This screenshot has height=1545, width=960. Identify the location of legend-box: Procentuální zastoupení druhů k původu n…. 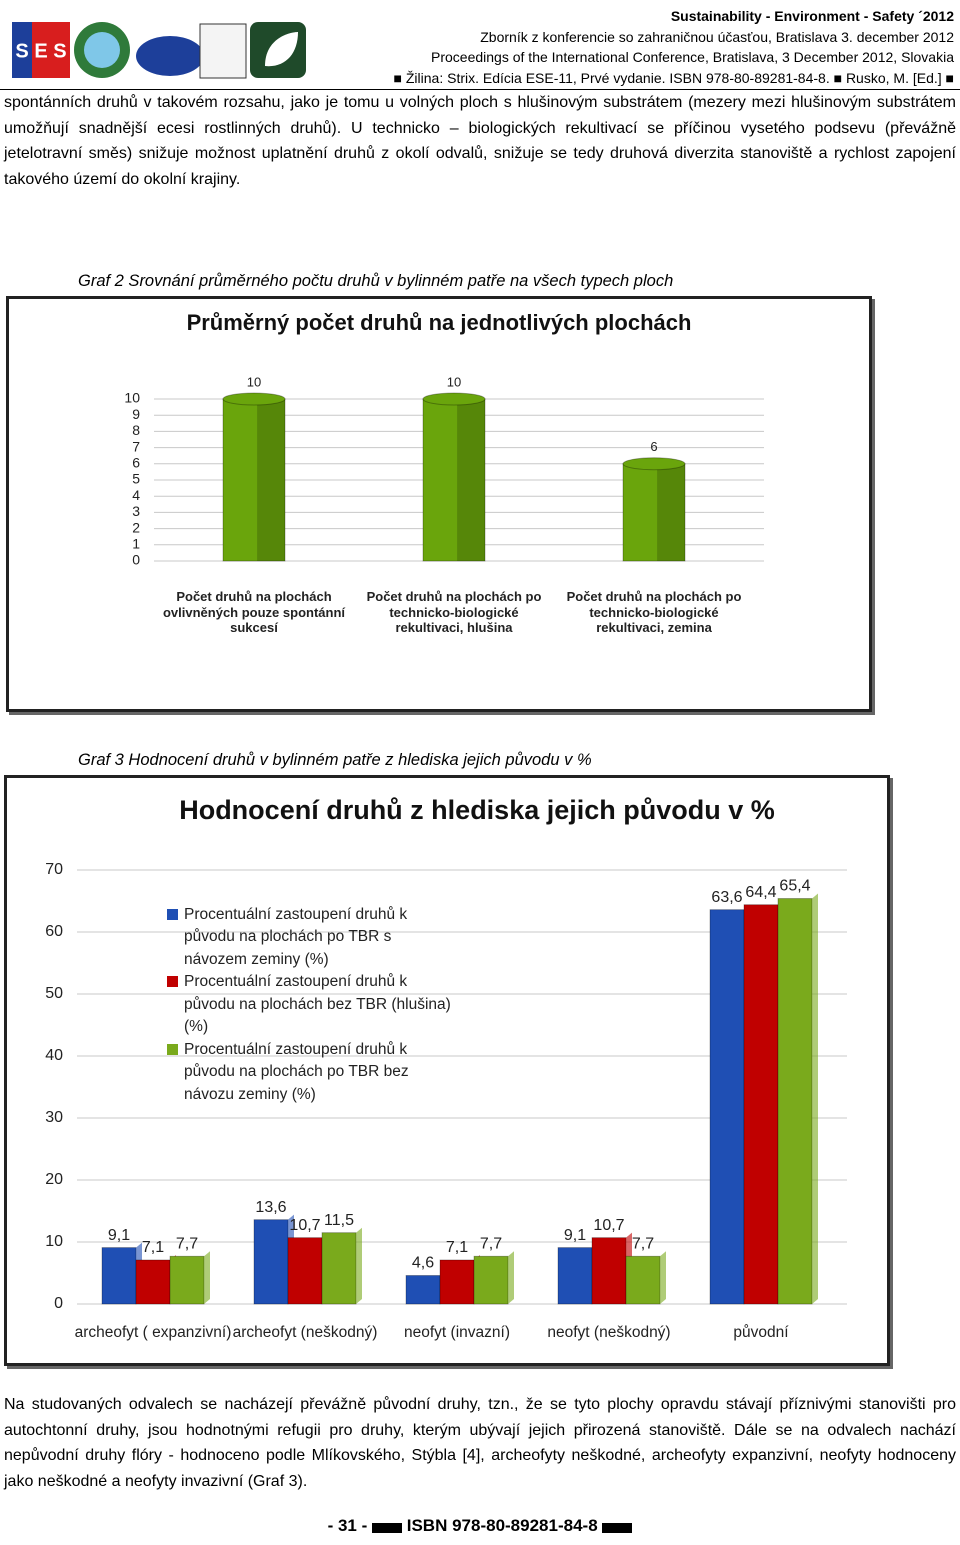
(312, 1005).